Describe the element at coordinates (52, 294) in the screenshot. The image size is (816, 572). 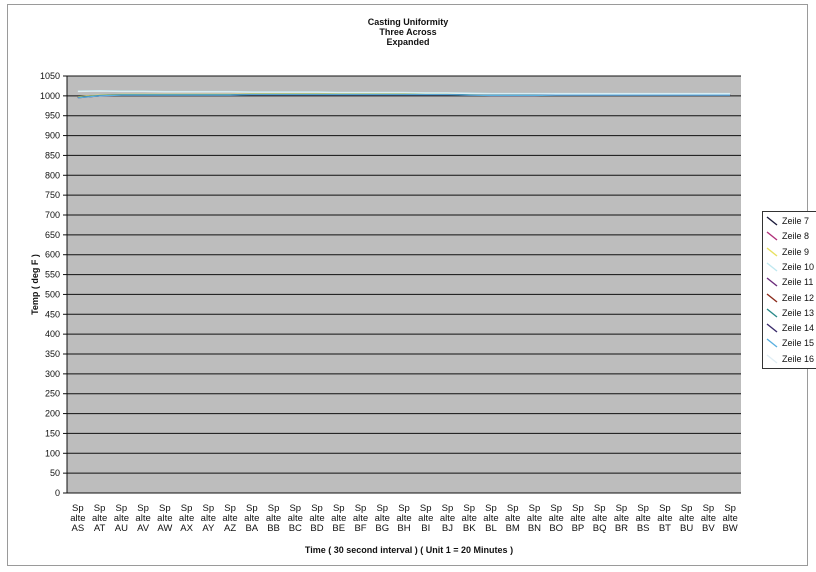
I see `y-tick-label: 500` at that location.